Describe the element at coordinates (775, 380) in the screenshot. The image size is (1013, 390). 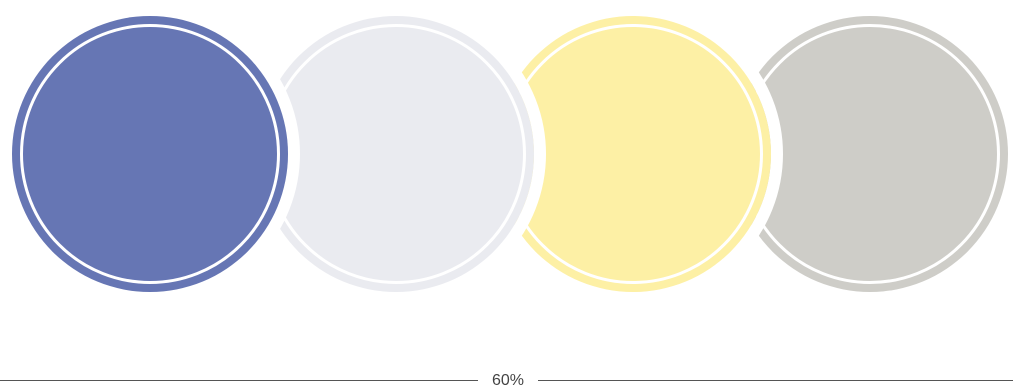
I see `scale-line-right` at that location.